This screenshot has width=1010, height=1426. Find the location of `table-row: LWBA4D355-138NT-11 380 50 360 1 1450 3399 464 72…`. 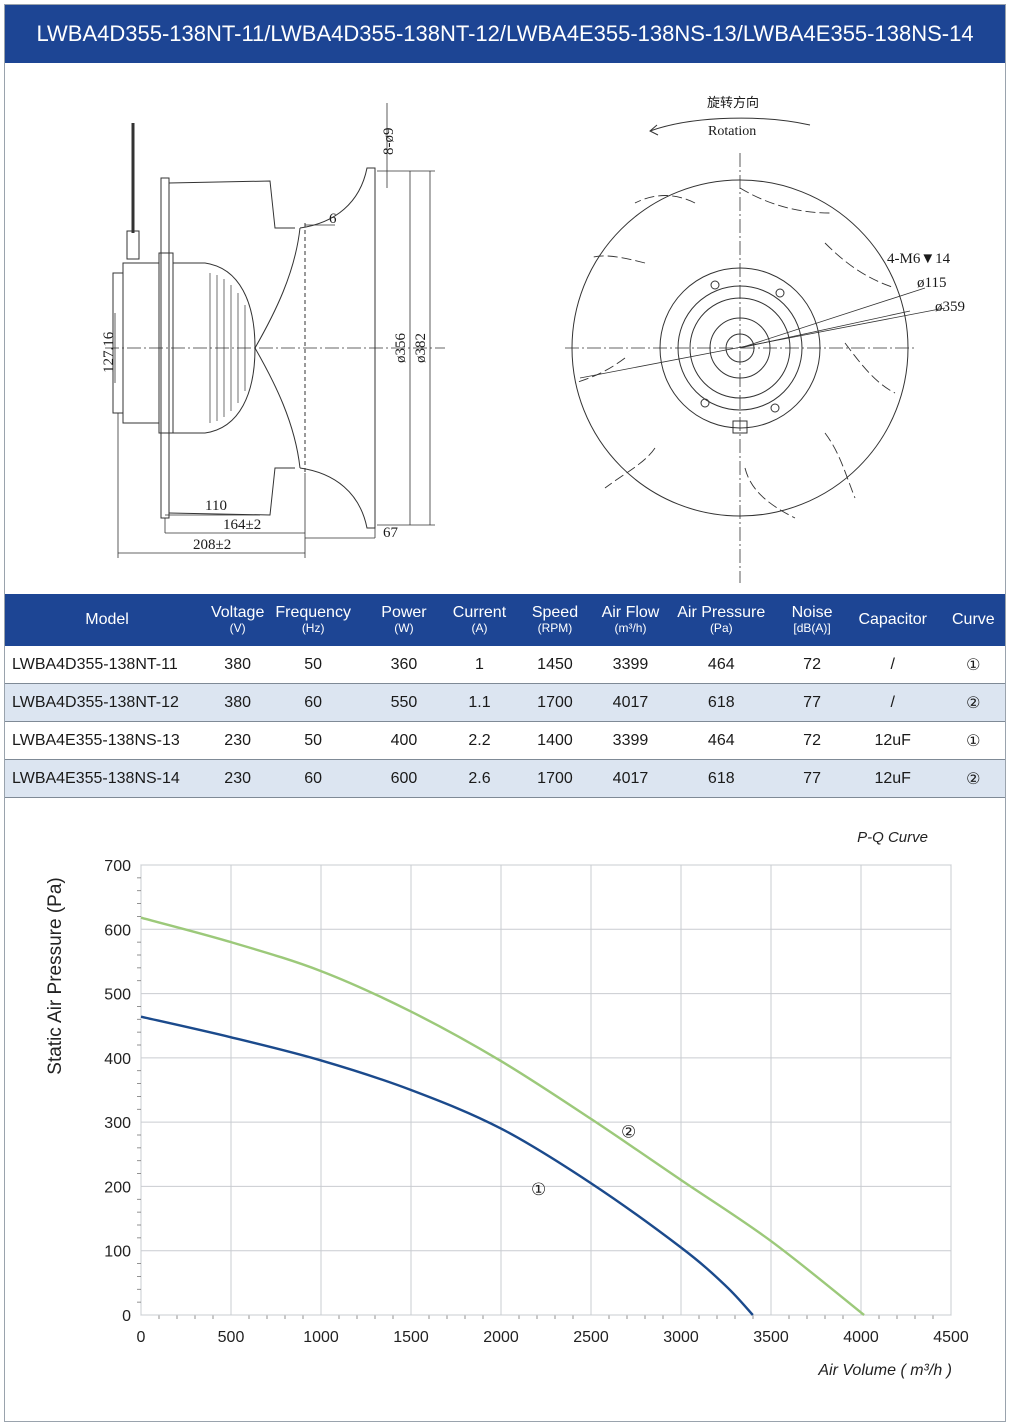

table-row: LWBA4D355-138NT-11 380 50 360 1 1450 3399 464 72… is located at coordinates (505, 665).